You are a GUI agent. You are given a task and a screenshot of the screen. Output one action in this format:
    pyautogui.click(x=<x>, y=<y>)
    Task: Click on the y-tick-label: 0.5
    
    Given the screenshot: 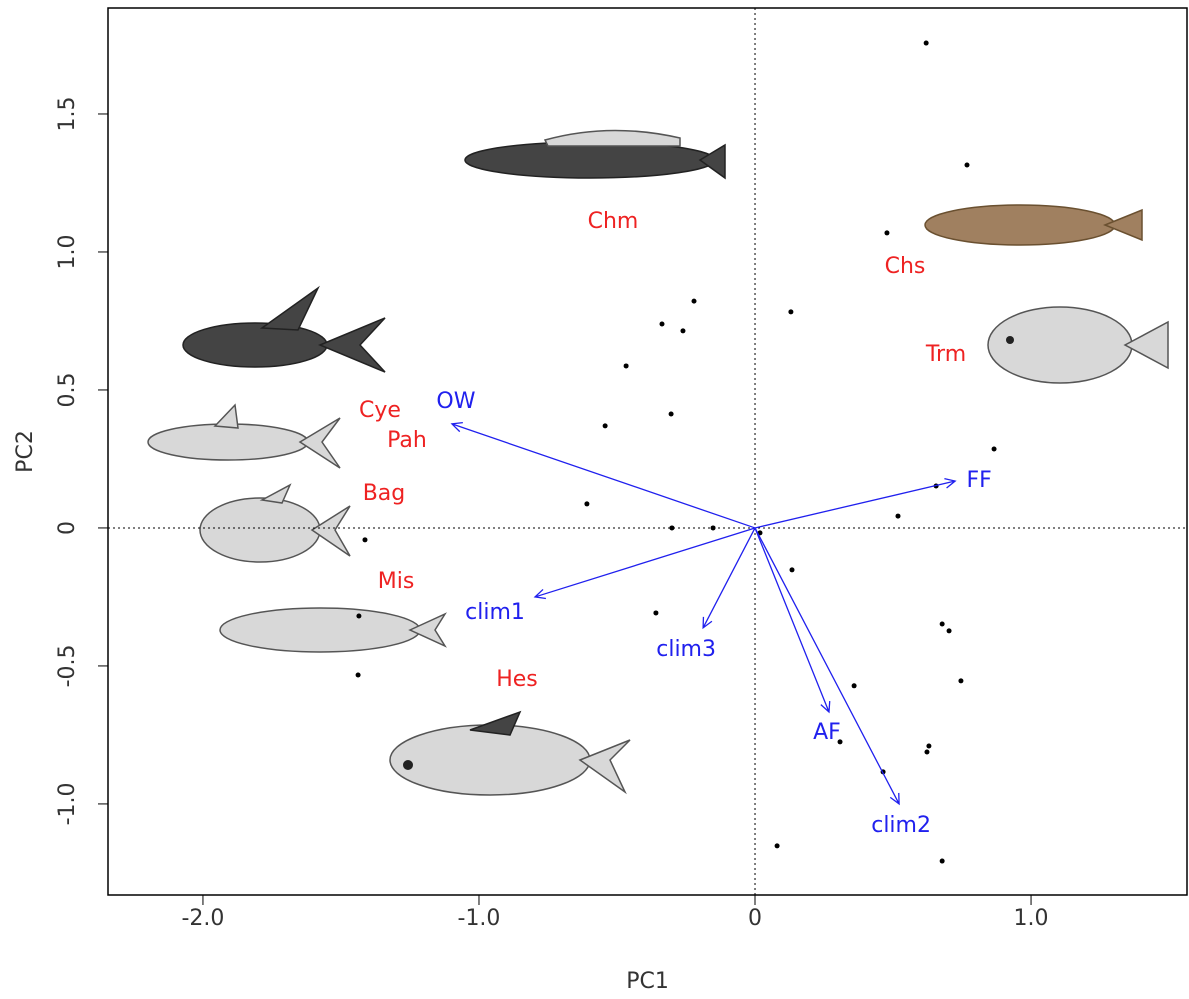 What is the action you would take?
    pyautogui.click(x=67, y=389)
    